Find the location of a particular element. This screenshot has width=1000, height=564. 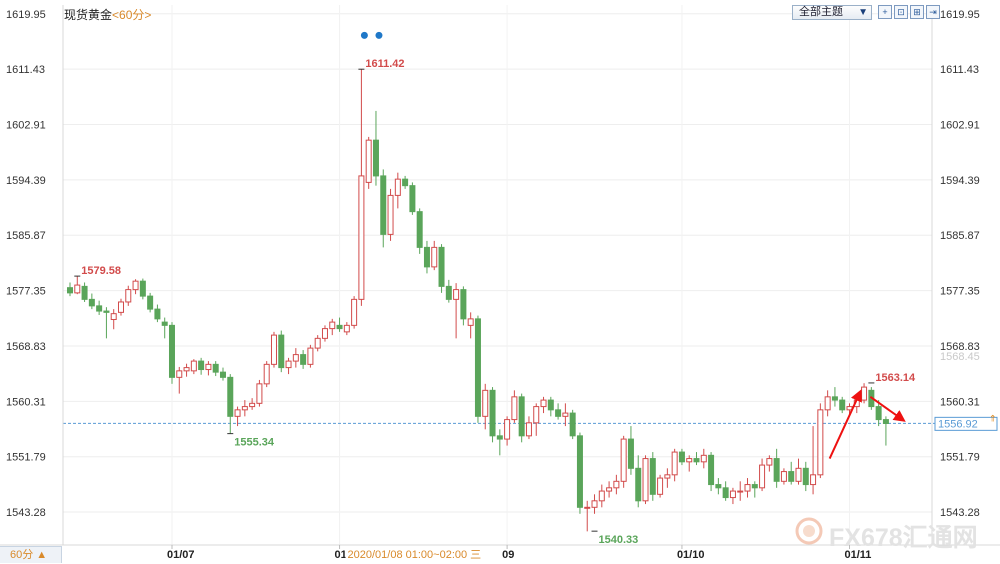

right-price-badge: 1568.45 is located at coordinates (960, 357).